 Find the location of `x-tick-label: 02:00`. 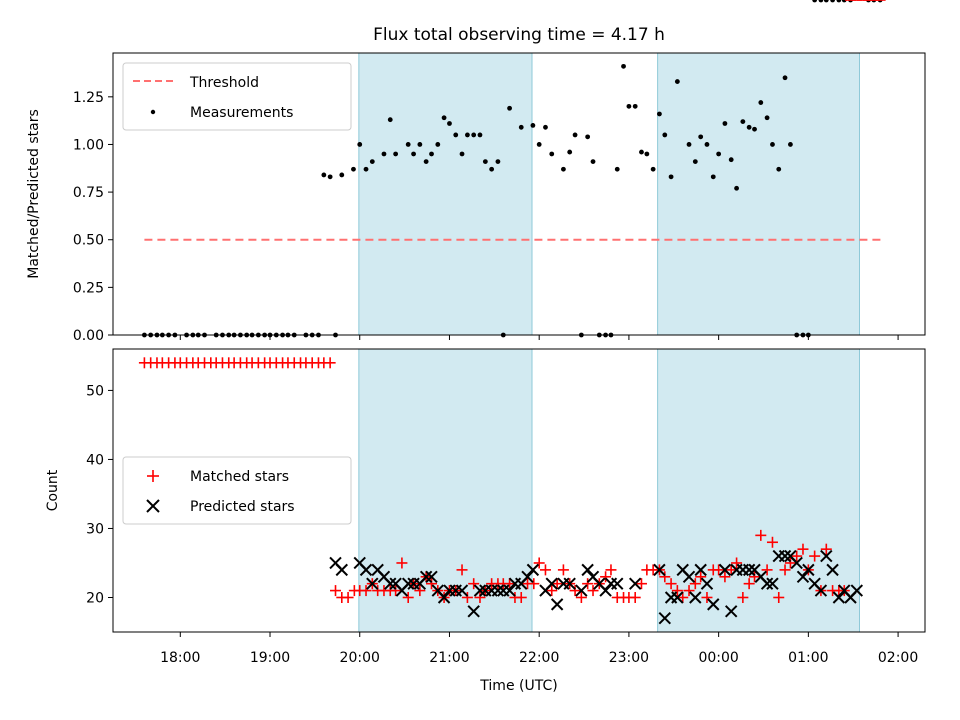

x-tick-label: 02:00 is located at coordinates (898, 658).